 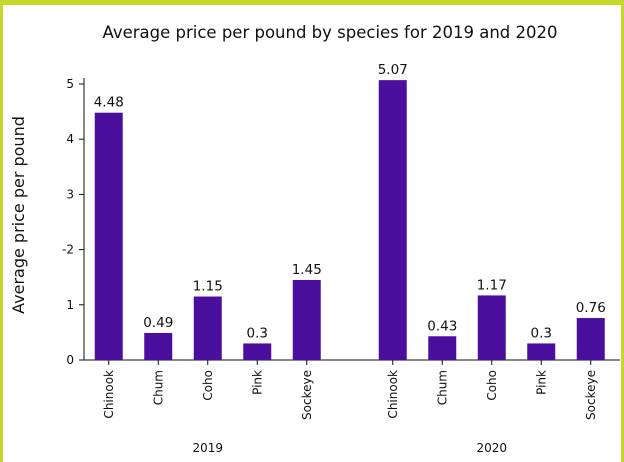 I want to click on y-tick-label: 5, so click(x=70, y=84).